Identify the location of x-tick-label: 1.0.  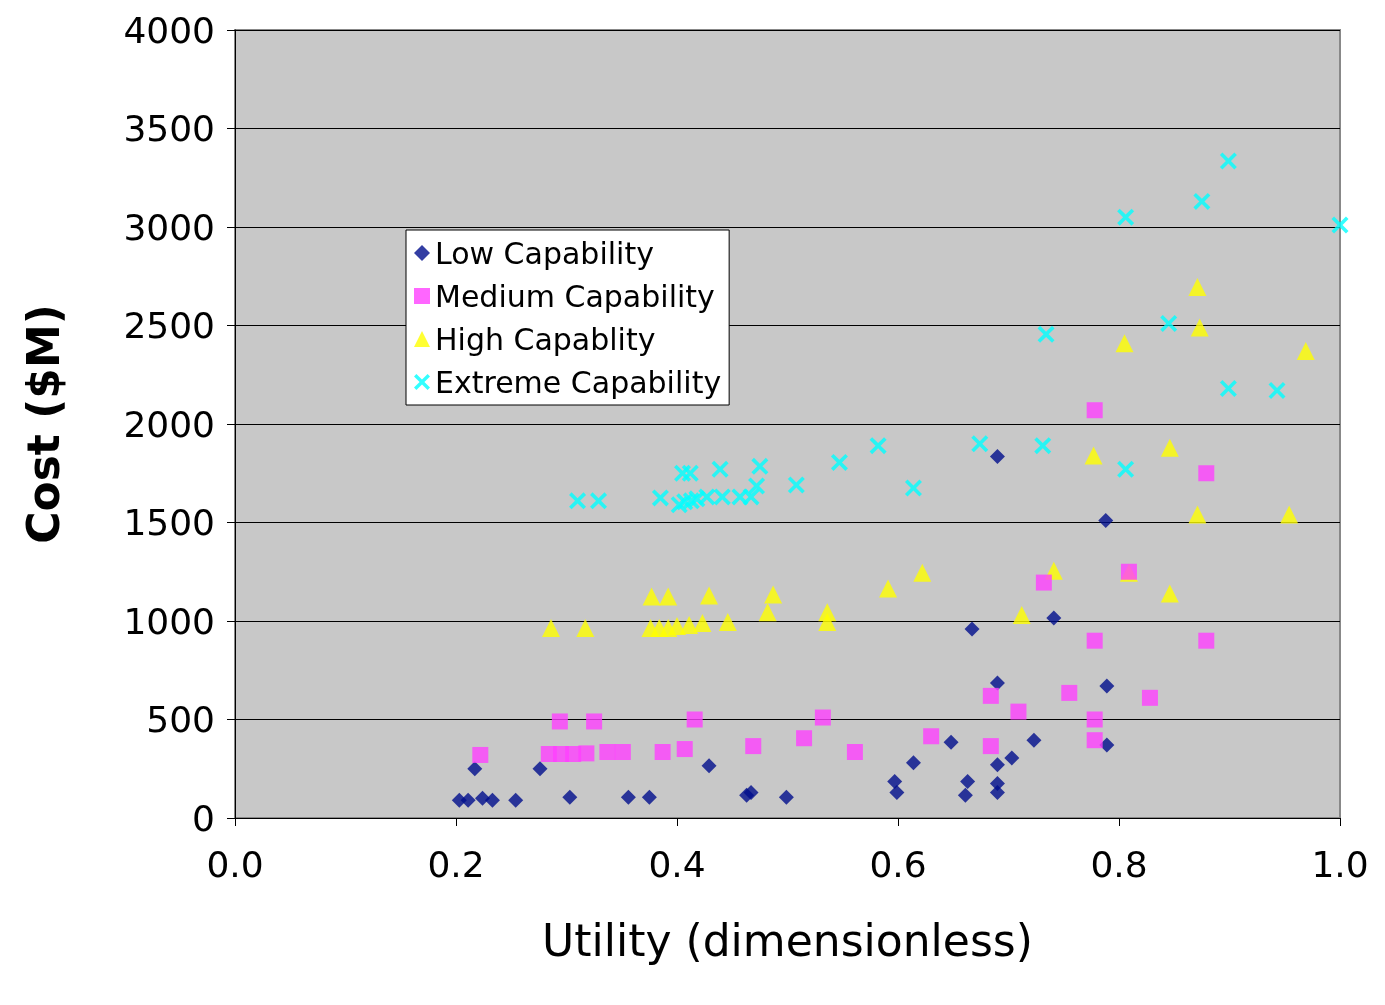
(1340, 864).